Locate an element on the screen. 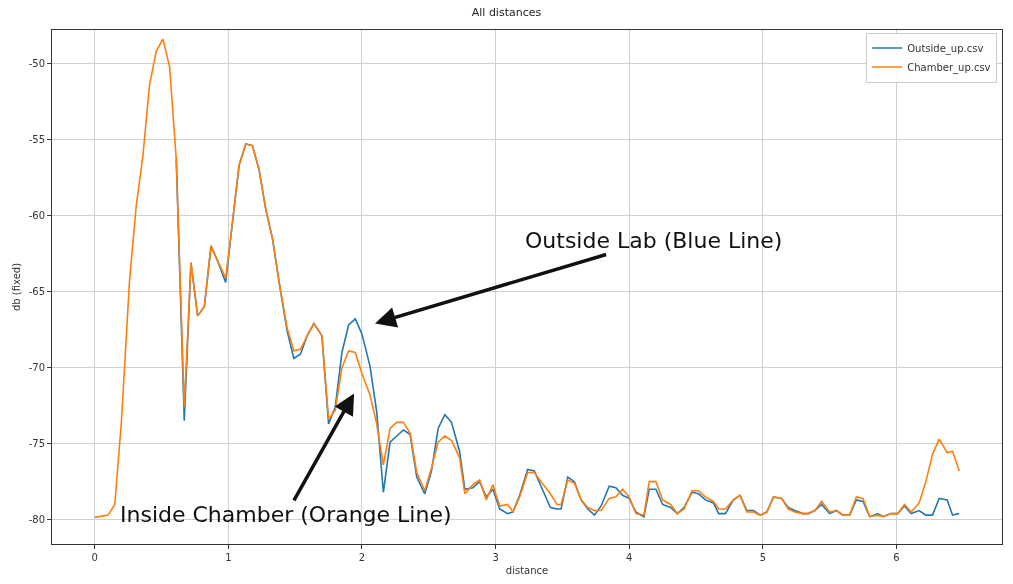  y-tick-label: -60 is located at coordinates (36, 216).